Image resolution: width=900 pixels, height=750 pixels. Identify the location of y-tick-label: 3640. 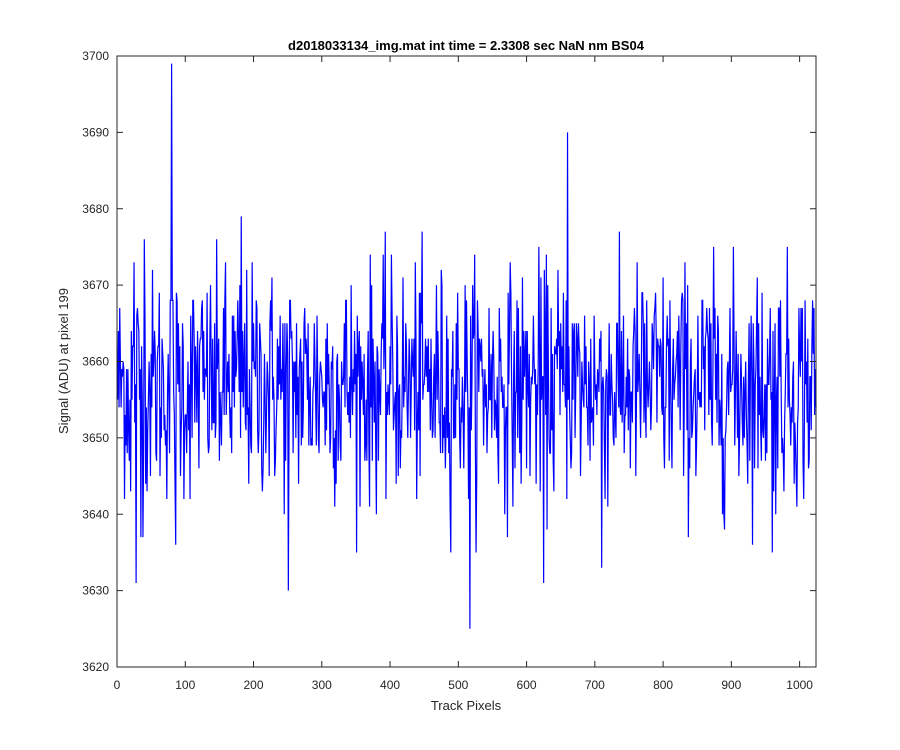
(95, 514).